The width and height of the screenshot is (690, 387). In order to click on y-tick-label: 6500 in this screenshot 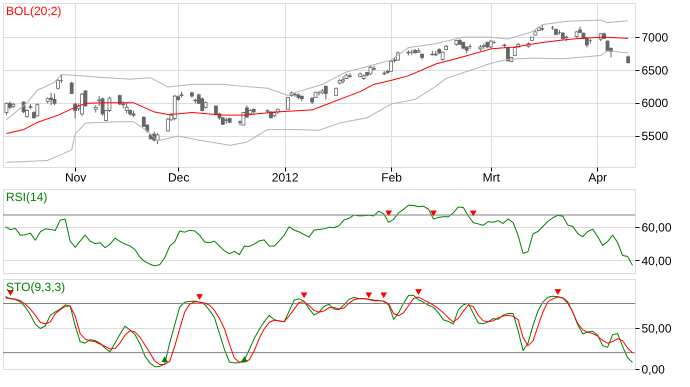, I will do `click(655, 70)`.